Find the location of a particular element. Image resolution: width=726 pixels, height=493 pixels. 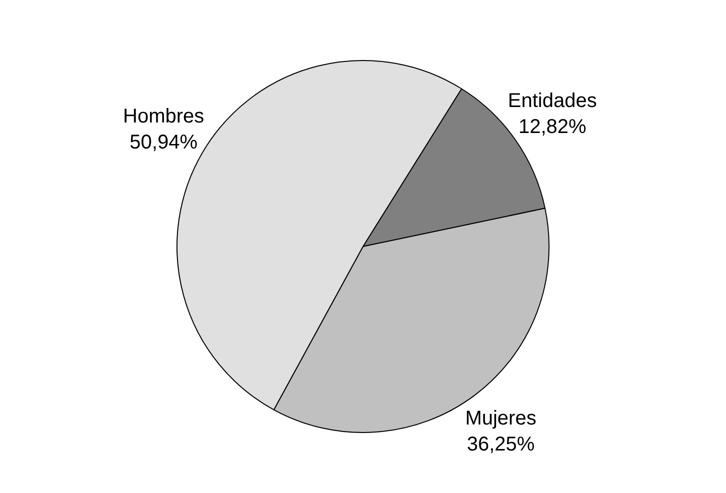

data-label: 50,94% is located at coordinates (164, 142).